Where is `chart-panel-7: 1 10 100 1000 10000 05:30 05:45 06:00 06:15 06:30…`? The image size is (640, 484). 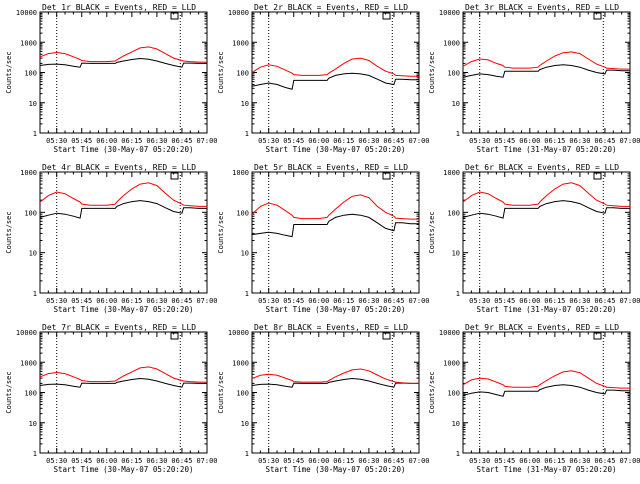 chart-panel-7: 1 10 100 1000 10000 05:30 05:45 06:00 06:15 06:30… is located at coordinates (111, 398).